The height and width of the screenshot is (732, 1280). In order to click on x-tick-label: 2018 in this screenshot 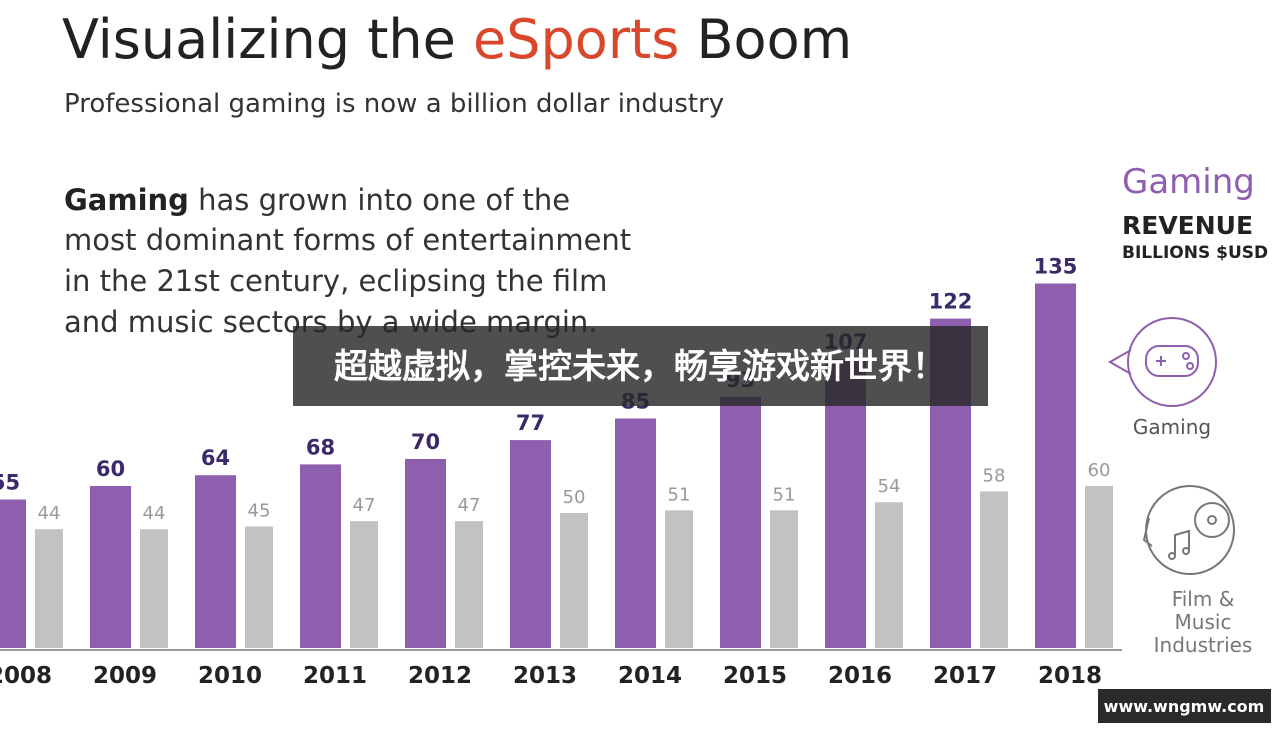, I will do `click(1070, 676)`.